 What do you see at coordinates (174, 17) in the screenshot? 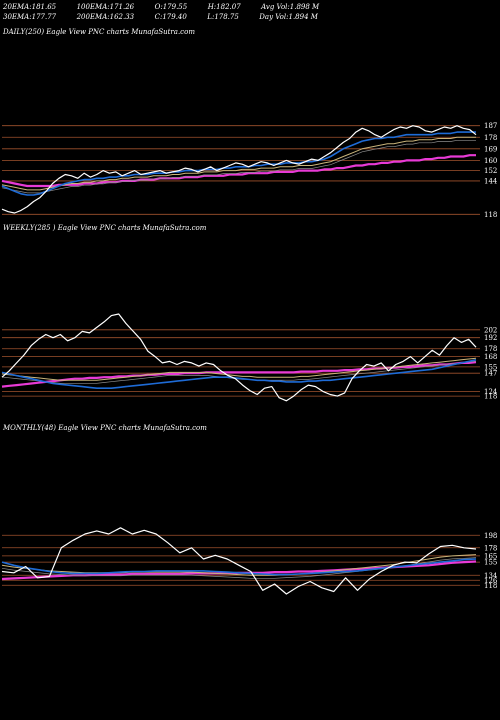
I see `close-value: 179.40` at bounding box center [174, 17].